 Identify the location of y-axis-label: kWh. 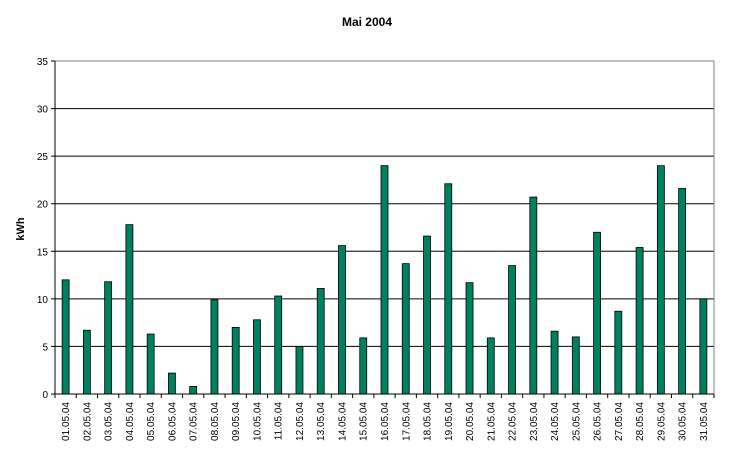
(21, 229).